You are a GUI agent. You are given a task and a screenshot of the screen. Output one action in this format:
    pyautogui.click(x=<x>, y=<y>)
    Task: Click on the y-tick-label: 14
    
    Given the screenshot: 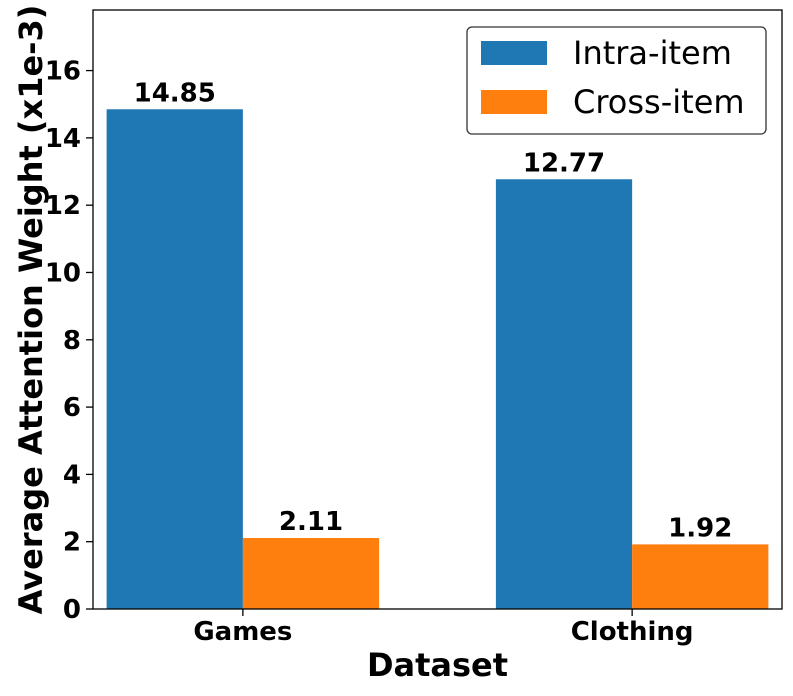 What is the action you would take?
    pyautogui.click(x=63, y=139)
    